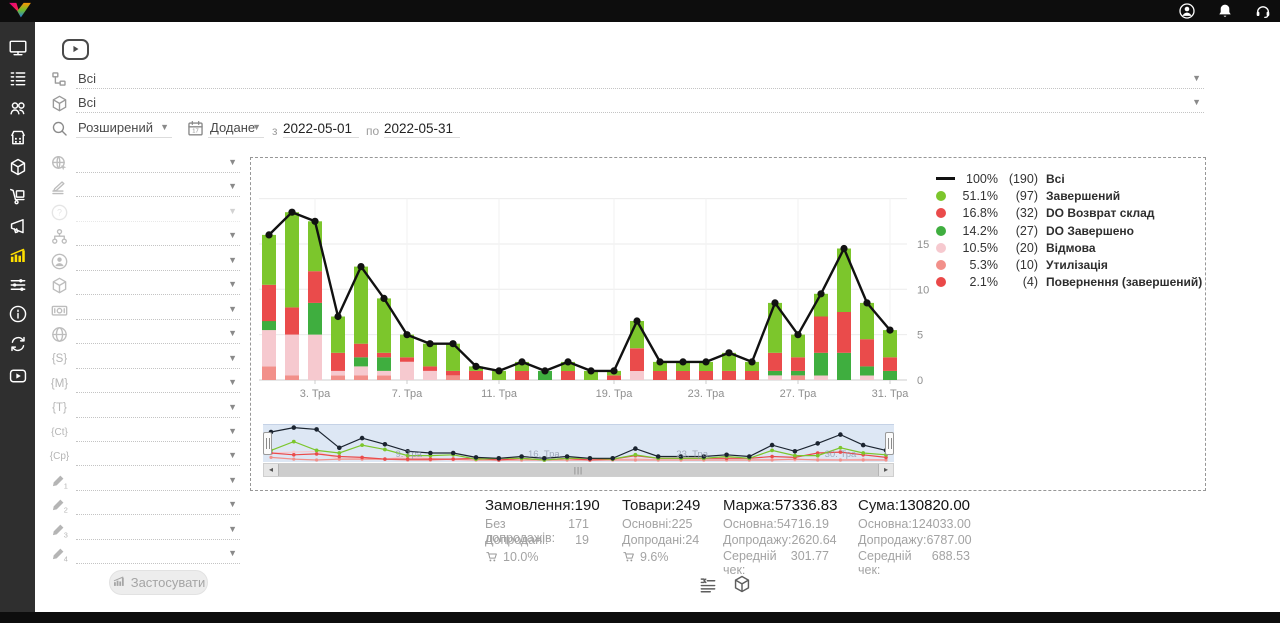  Describe the element at coordinates (321, 128) in the screenshot. I see `date-from-input: 2022-05-01` at that location.